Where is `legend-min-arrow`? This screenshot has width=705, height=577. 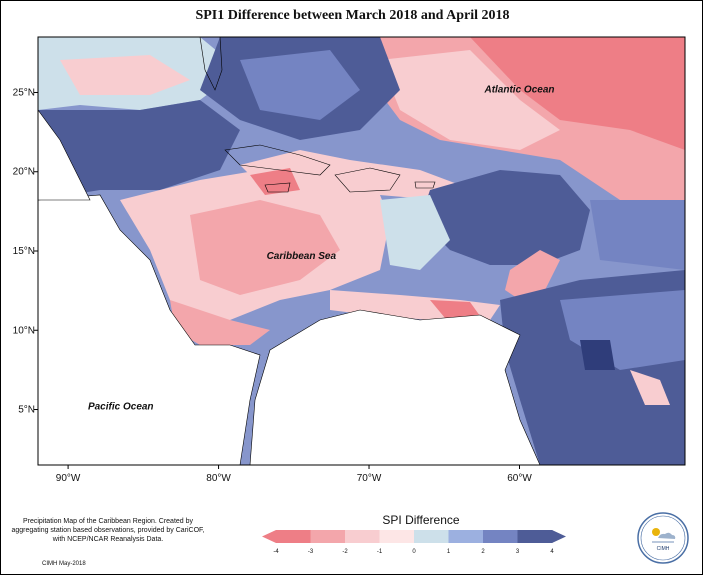
legend-min-arrow is located at coordinates (269, 536).